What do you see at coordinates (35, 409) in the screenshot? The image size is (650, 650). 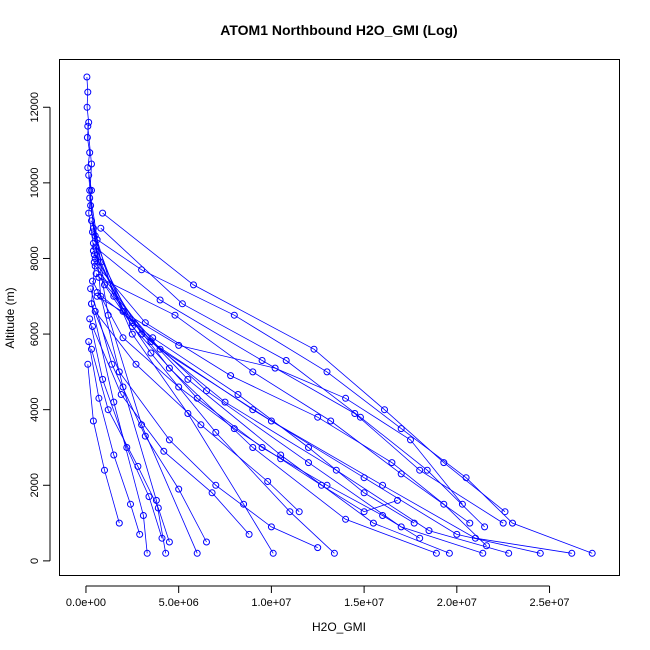 I see `y-tick-label: 4000` at bounding box center [35, 409].